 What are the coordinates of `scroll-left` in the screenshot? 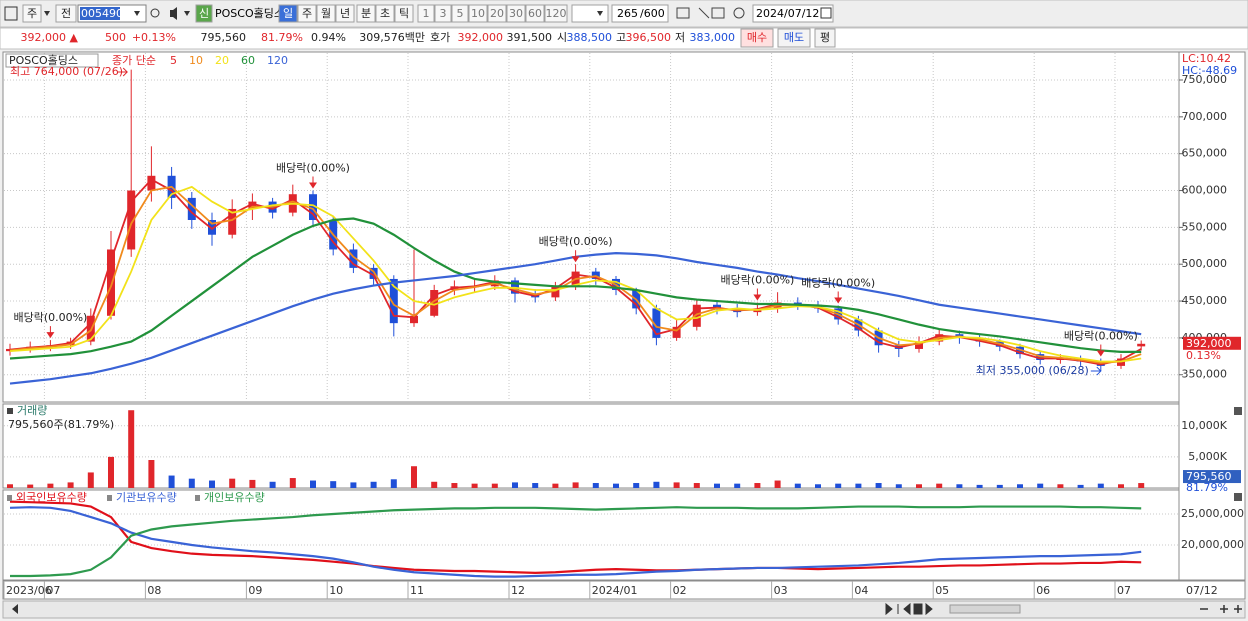 It's located at (15, 609).